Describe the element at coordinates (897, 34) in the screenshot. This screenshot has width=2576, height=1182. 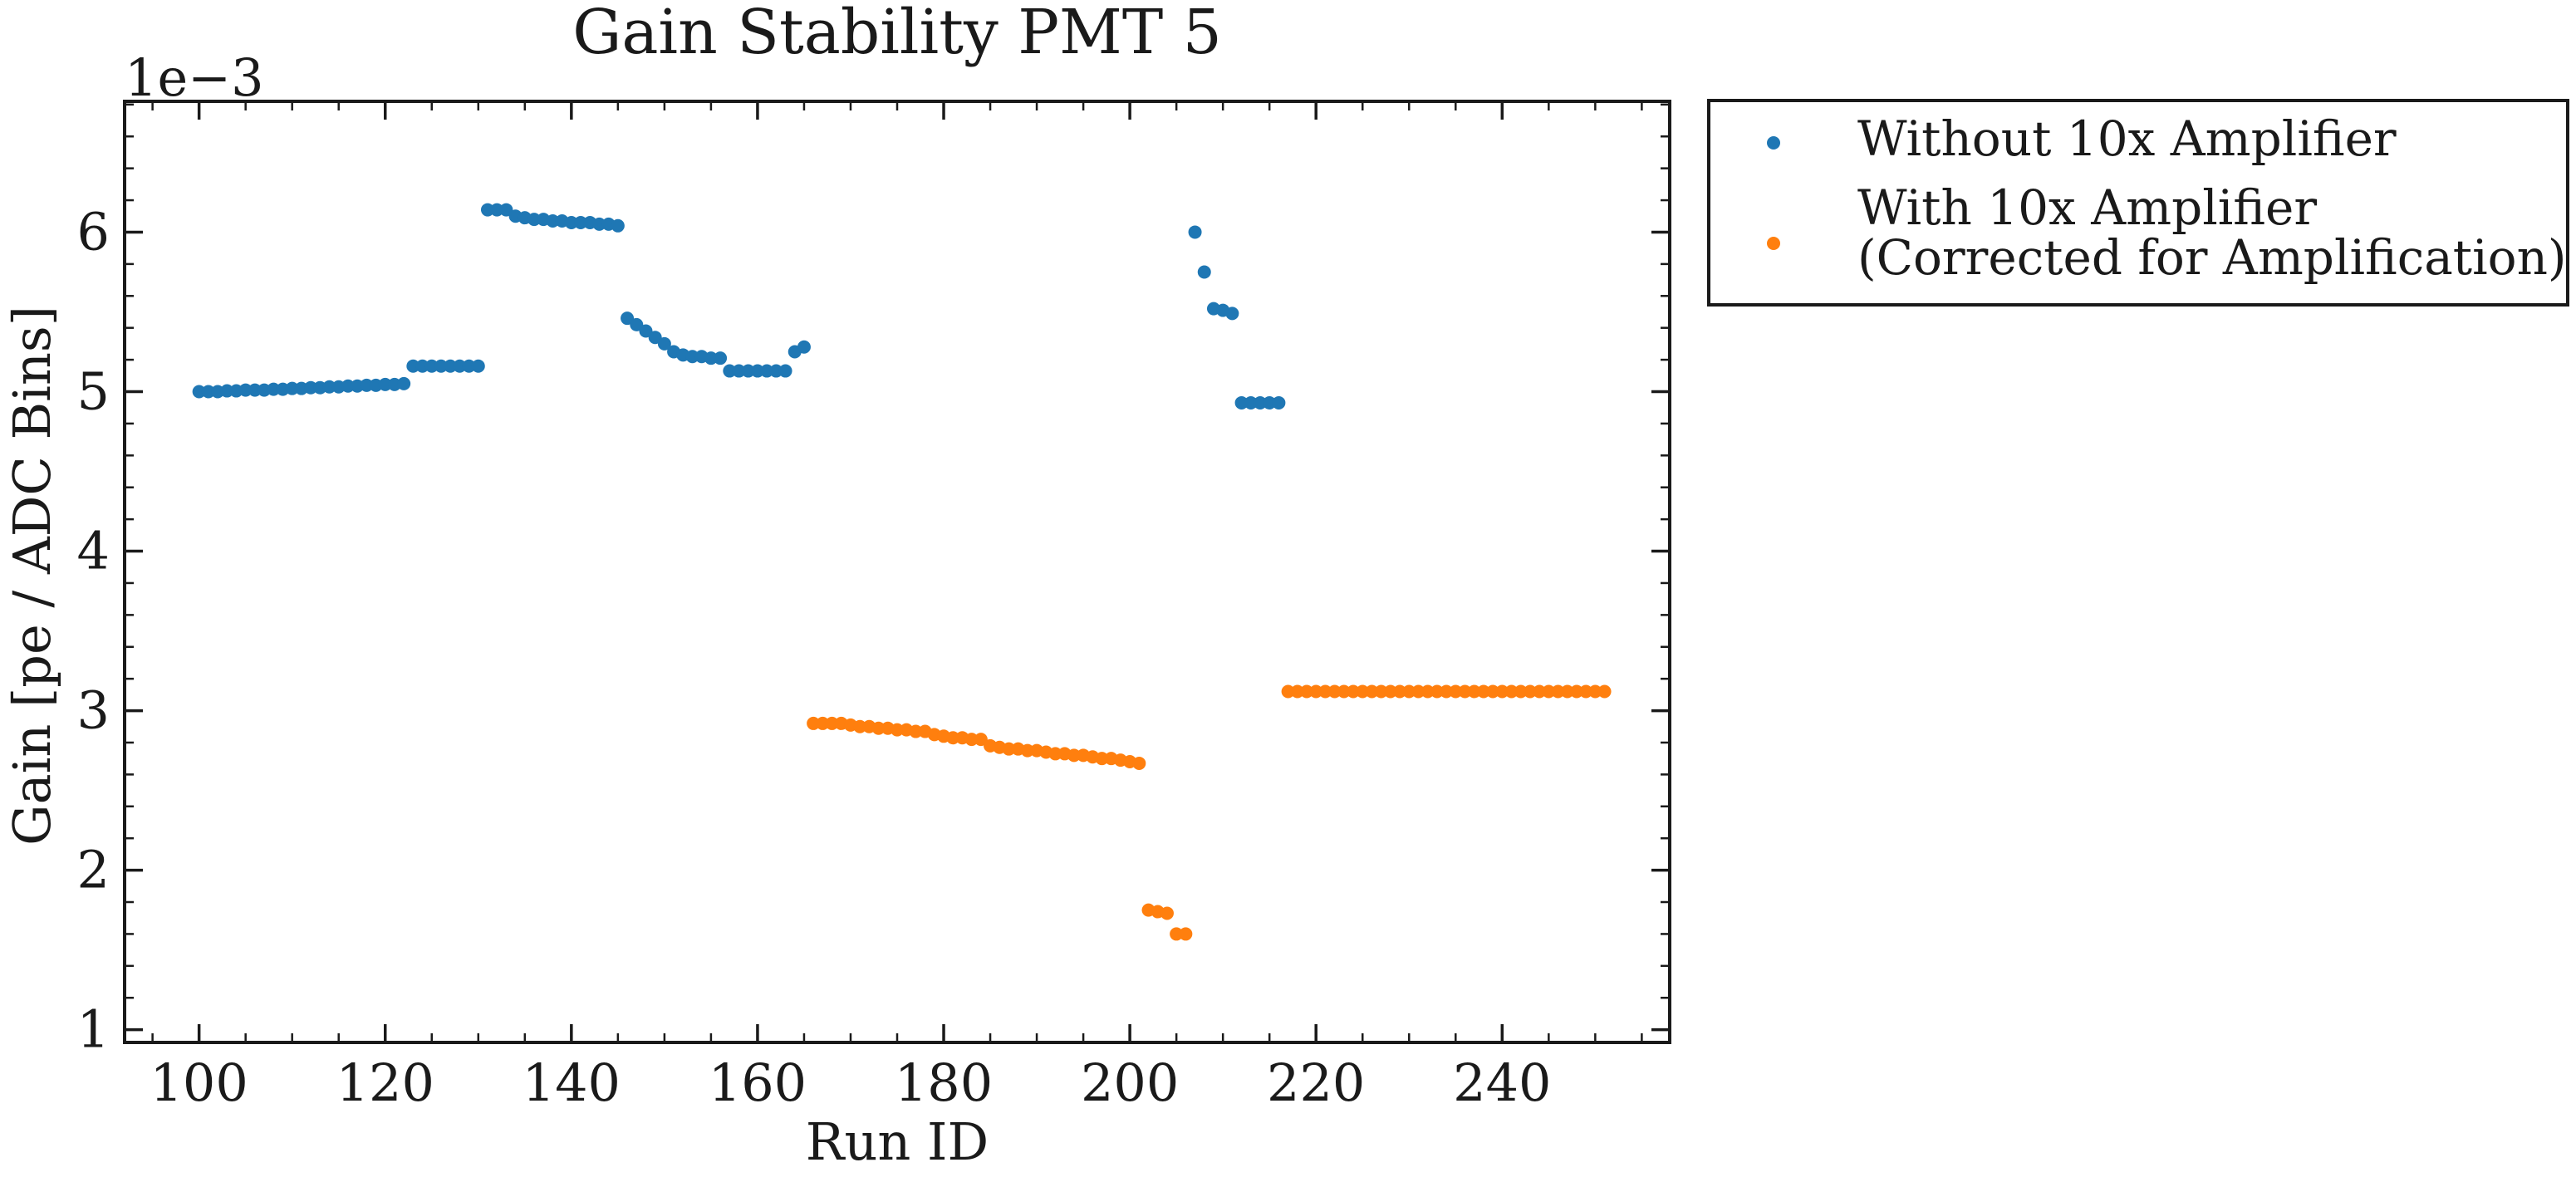
I see `chart-title: Gain Stability PMT 5` at that location.